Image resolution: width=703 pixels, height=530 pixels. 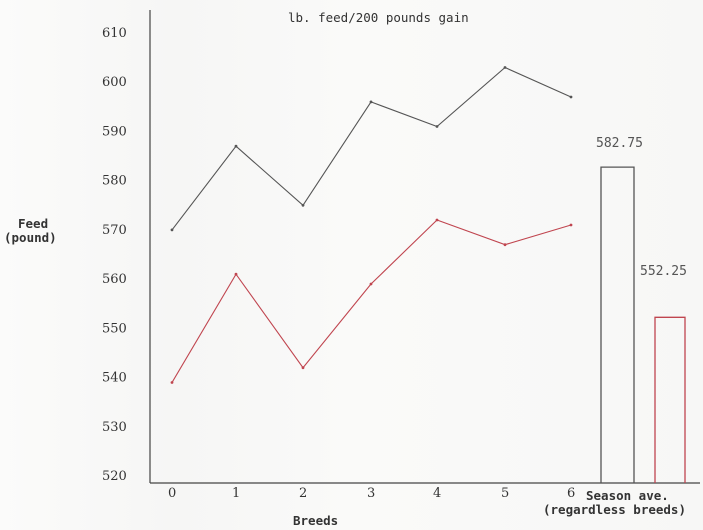 I want to click on season-average-value-label-1: 582.75, so click(x=619, y=143).